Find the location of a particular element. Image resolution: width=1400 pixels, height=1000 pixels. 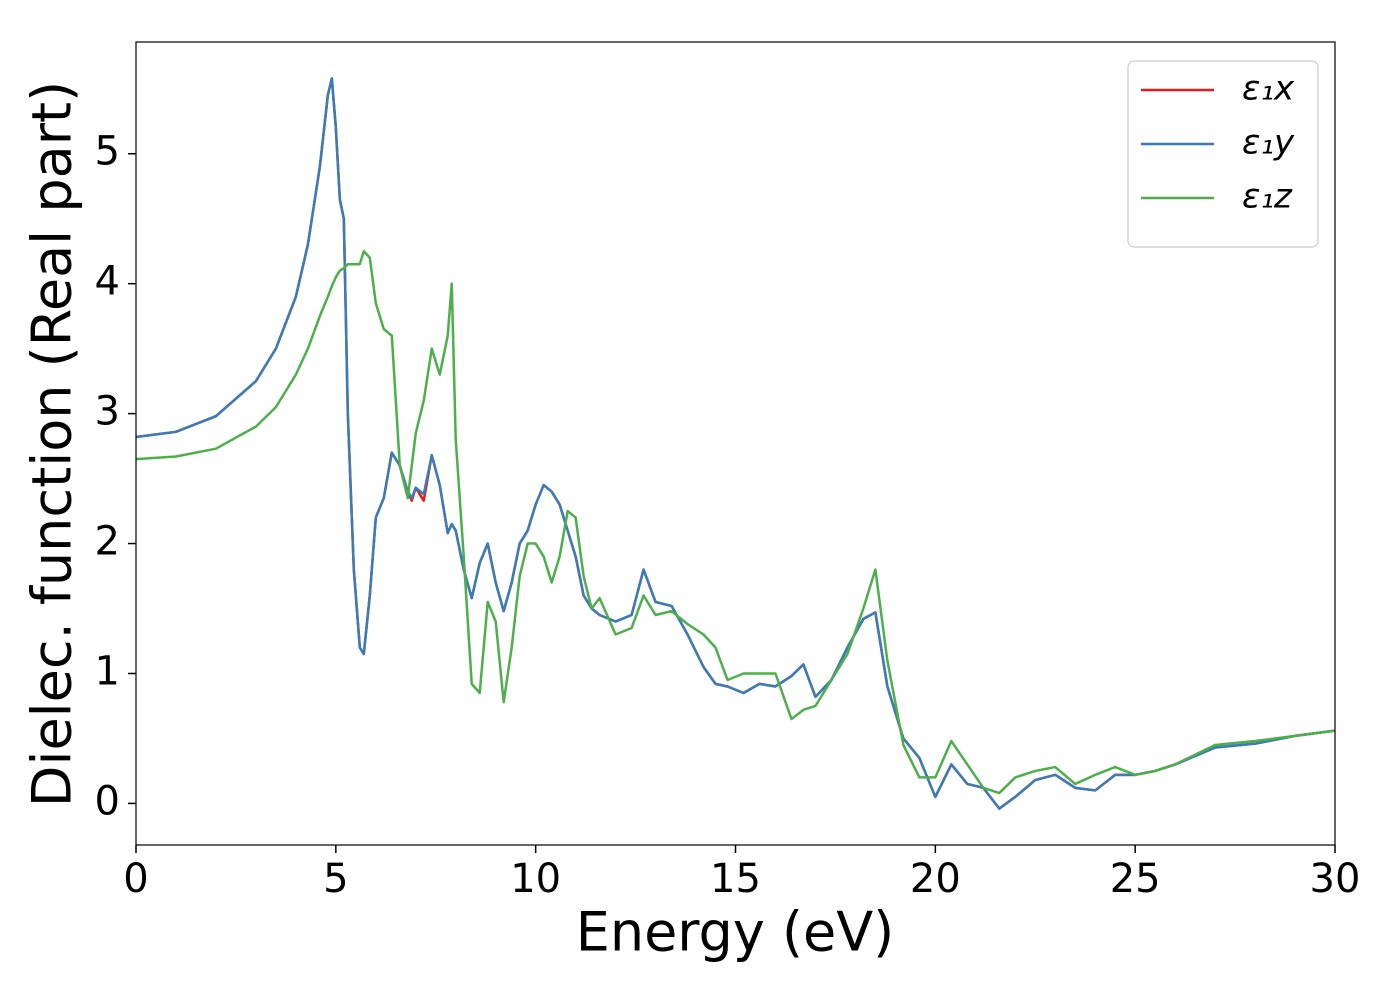

legend-label: ε₁x is located at coordinates (1268, 89).